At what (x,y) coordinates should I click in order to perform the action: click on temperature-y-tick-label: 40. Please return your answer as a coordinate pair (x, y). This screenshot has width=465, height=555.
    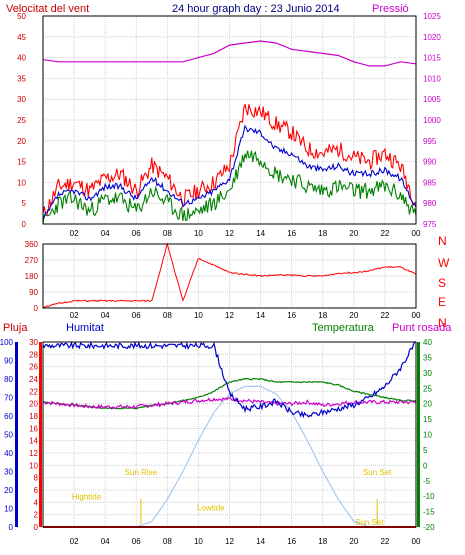
    Looking at the image, I should click on (427, 342).